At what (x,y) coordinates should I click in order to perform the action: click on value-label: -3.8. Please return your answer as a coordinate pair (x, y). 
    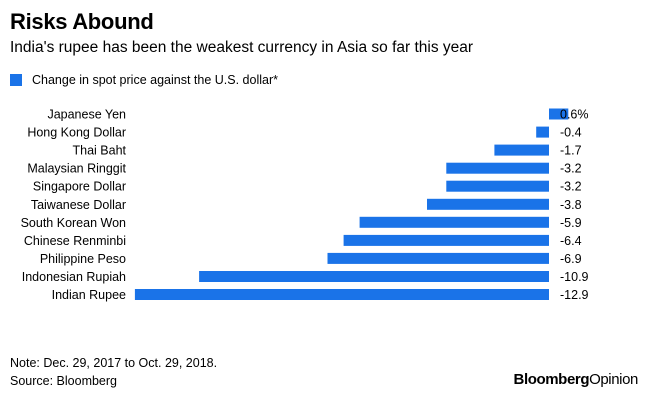
    Looking at the image, I should click on (571, 205).